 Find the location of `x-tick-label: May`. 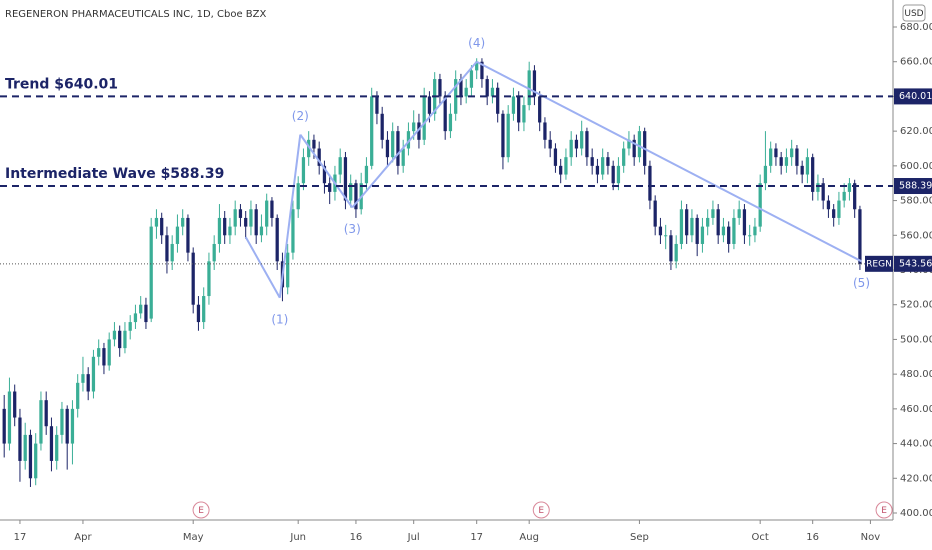

x-tick-label: May is located at coordinates (193, 537).